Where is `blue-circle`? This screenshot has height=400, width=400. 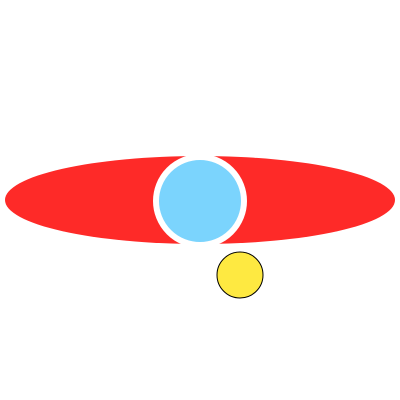 blue-circle is located at coordinates (200, 201).